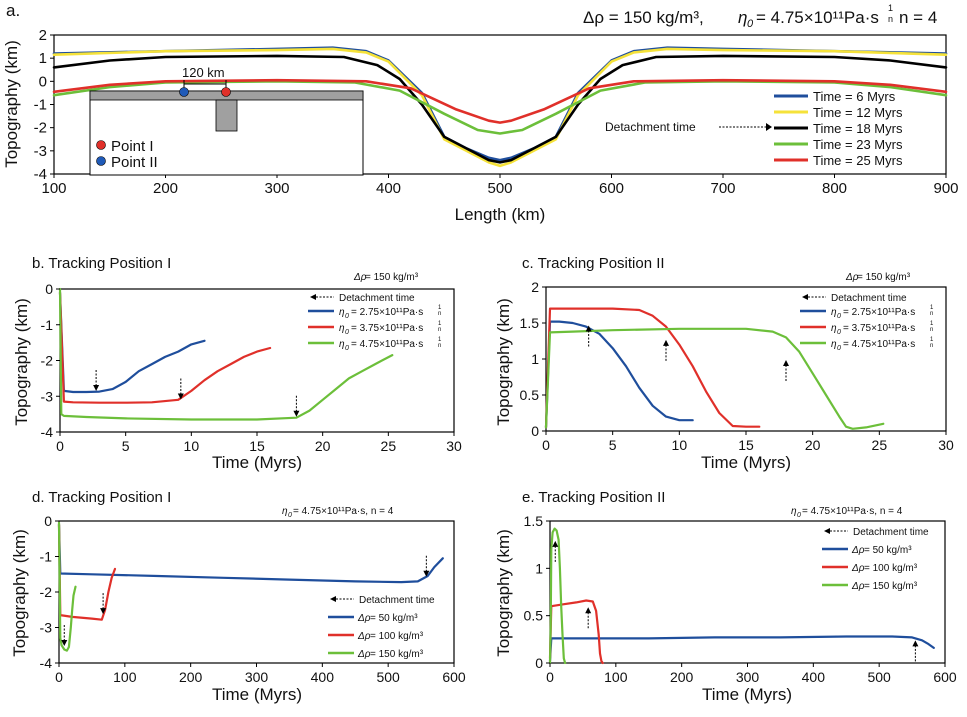  What do you see at coordinates (884, 277) in the screenshot?
I see `panel-c-subtitle-value: = 150 kg/m³` at bounding box center [884, 277].